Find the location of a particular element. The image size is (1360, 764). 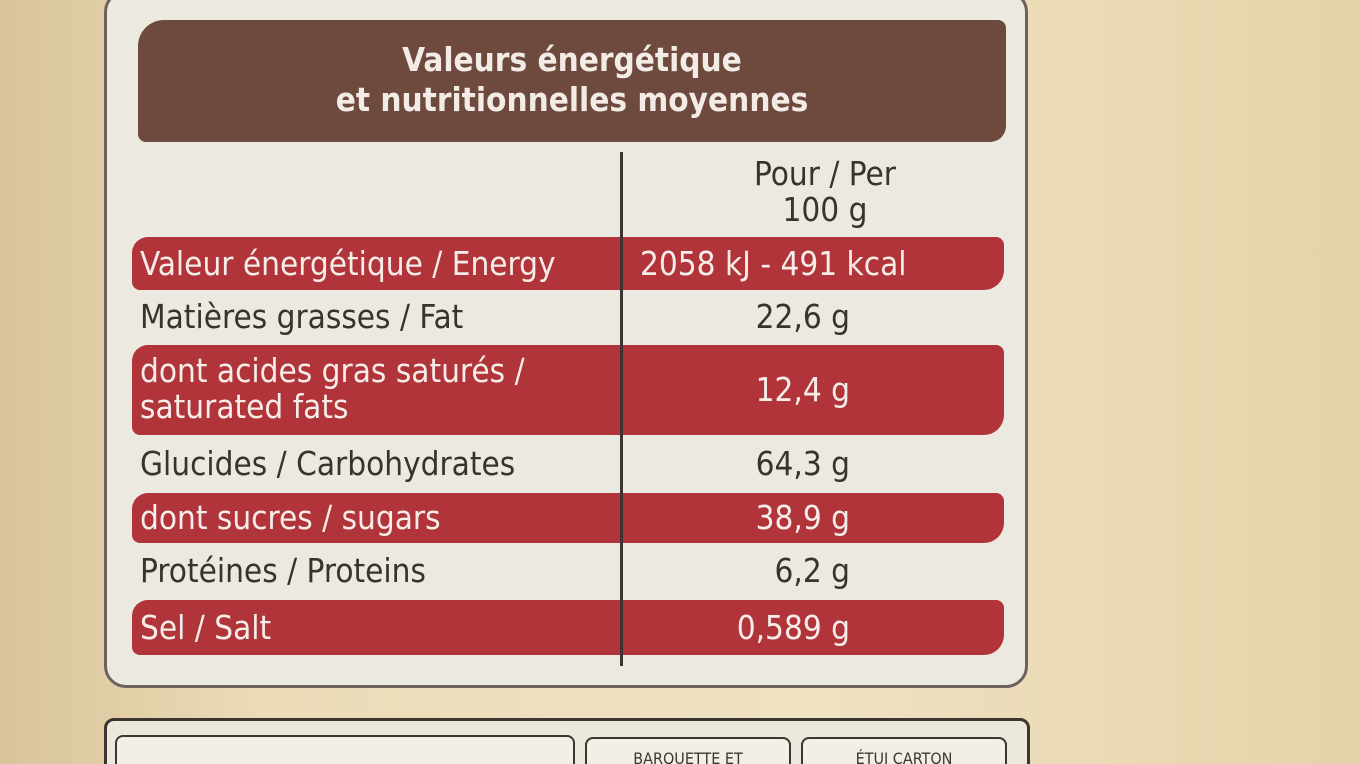

column-divider is located at coordinates (621, 409).